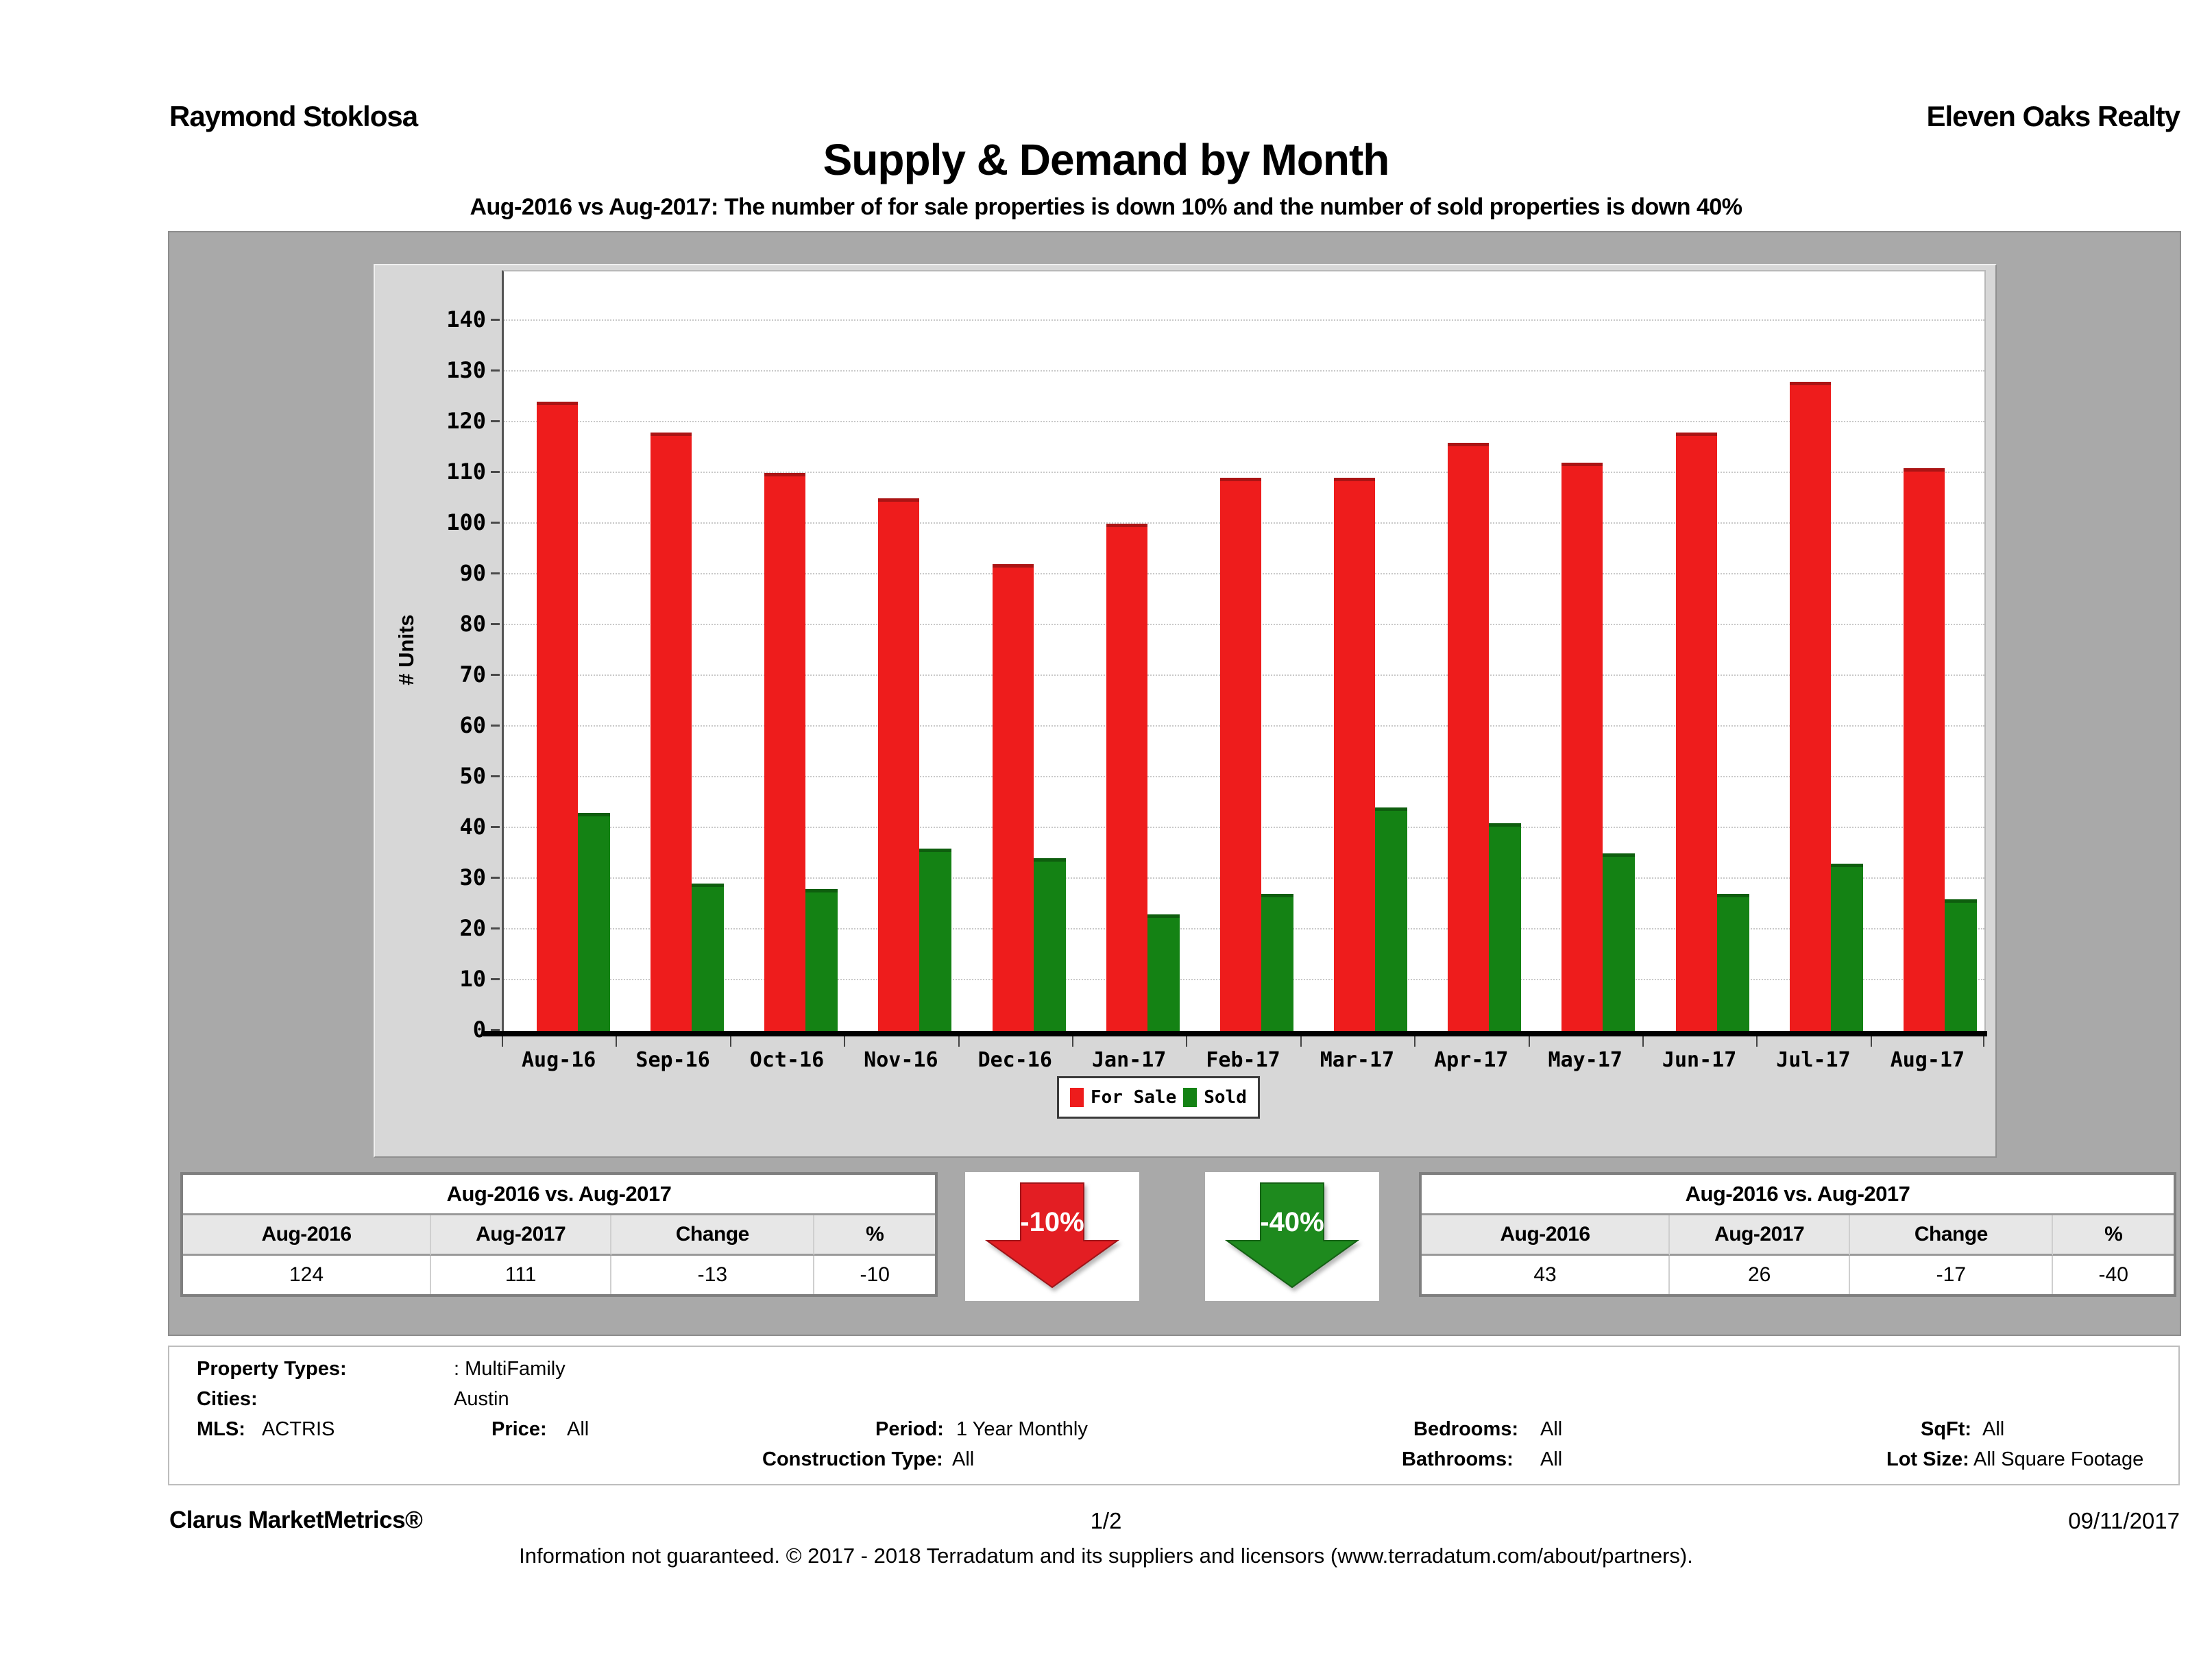 The height and width of the screenshot is (1678, 2212). Describe the element at coordinates (1952, 1235) in the screenshot. I see `sold-col-change: Change` at that location.